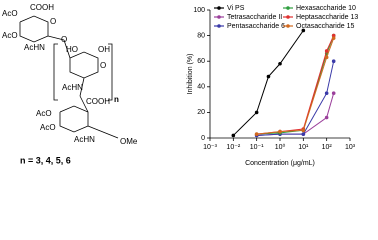  Describe the element at coordinates (210, 147) in the screenshot. I see `x-tick-label: 10⁻³` at that location.